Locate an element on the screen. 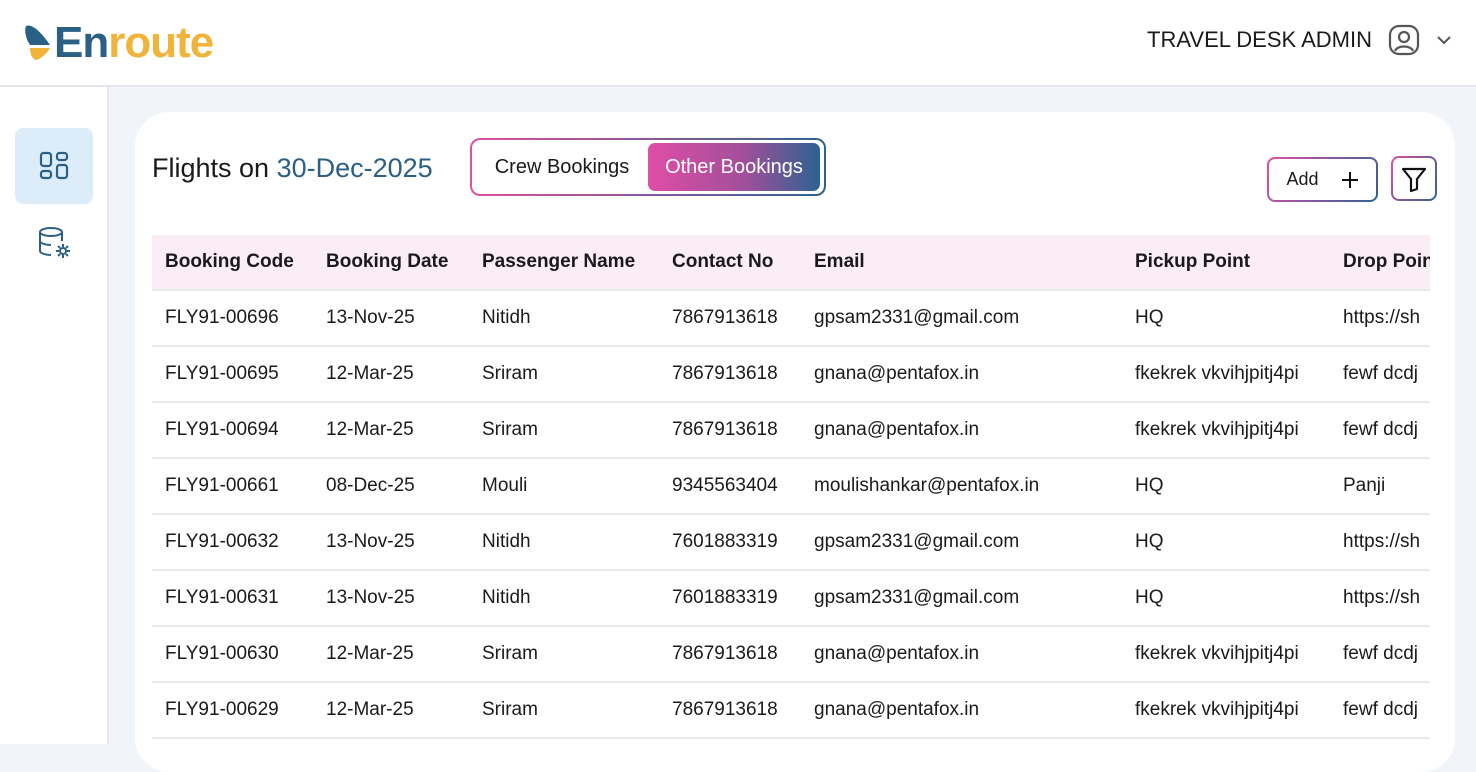  table-cell: FLY91-00695 is located at coordinates (232, 374).